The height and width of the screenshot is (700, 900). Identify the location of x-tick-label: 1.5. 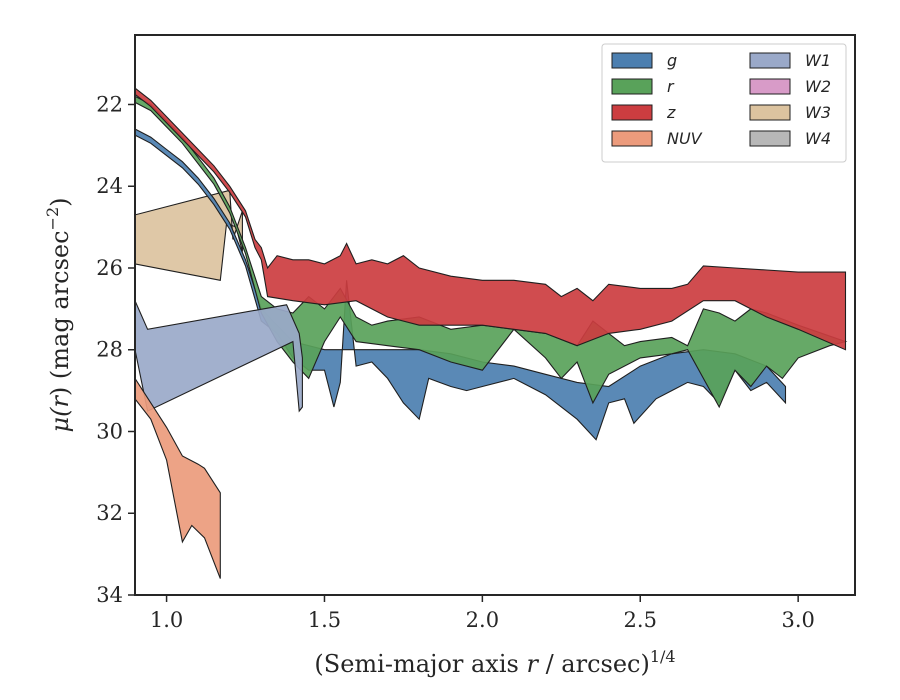
(324, 620).